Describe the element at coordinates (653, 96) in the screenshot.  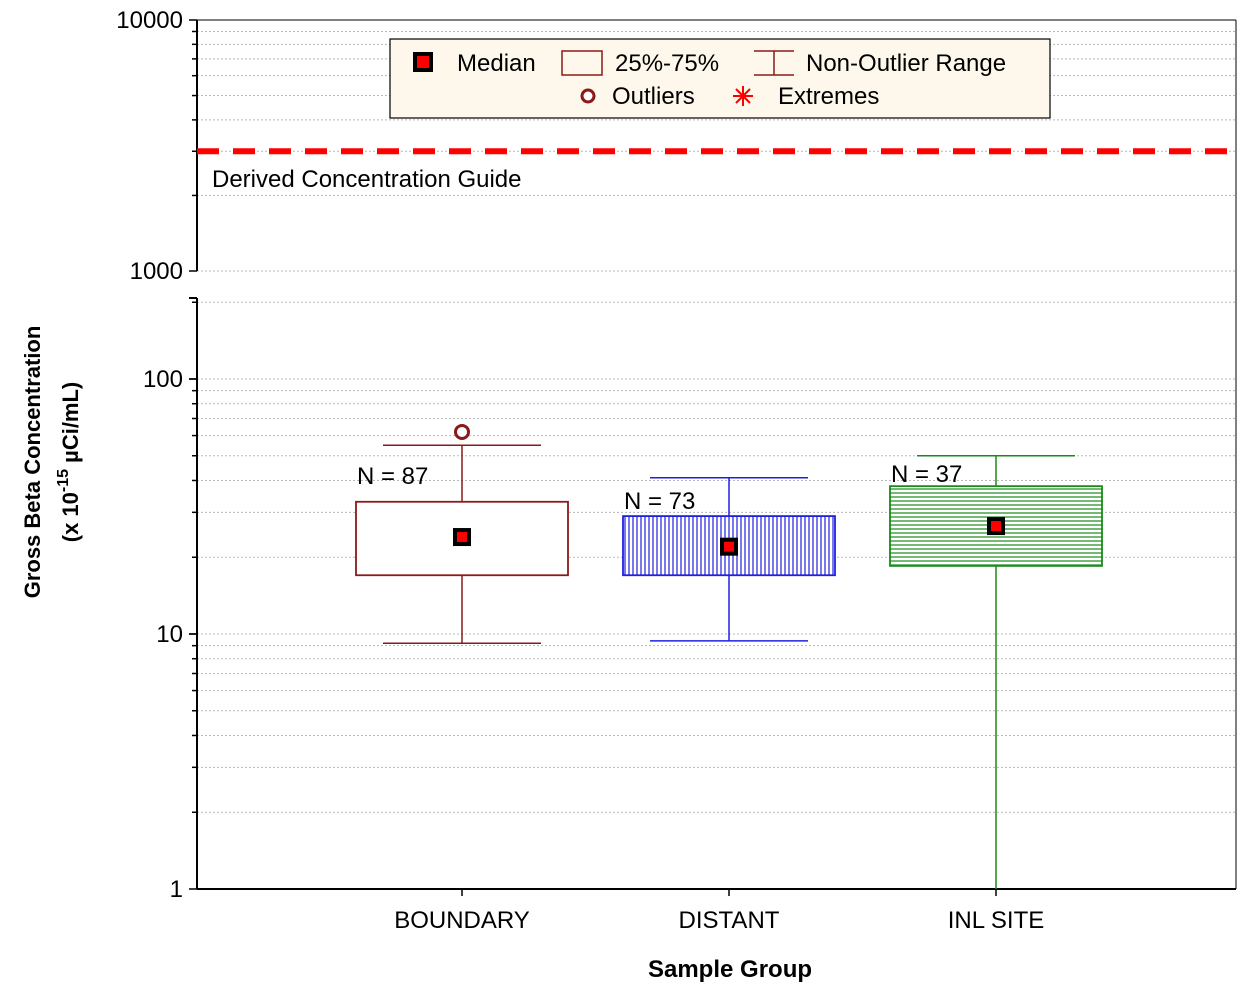
I see `legend-outliers-label: Outliers` at that location.